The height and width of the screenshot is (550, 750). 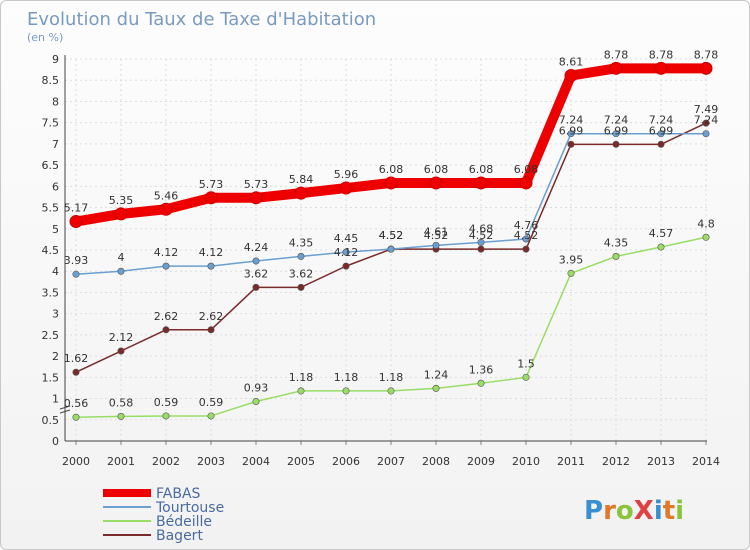 What do you see at coordinates (51, 420) in the screenshot?
I see `y-tick-label: 0.5` at bounding box center [51, 420].